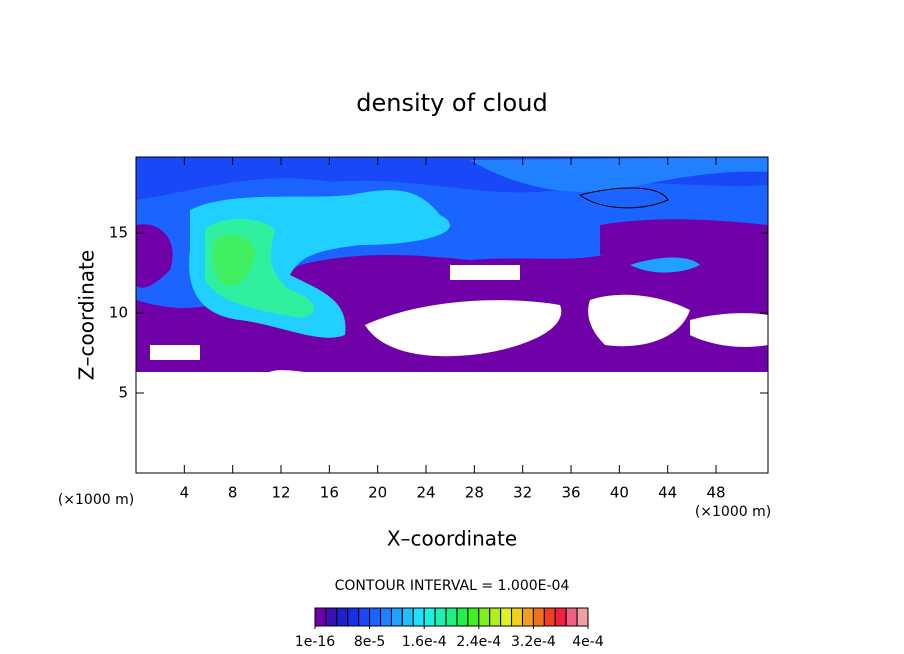  What do you see at coordinates (87, 315) in the screenshot?
I see `y-axis-title: Z–coordinate` at bounding box center [87, 315].